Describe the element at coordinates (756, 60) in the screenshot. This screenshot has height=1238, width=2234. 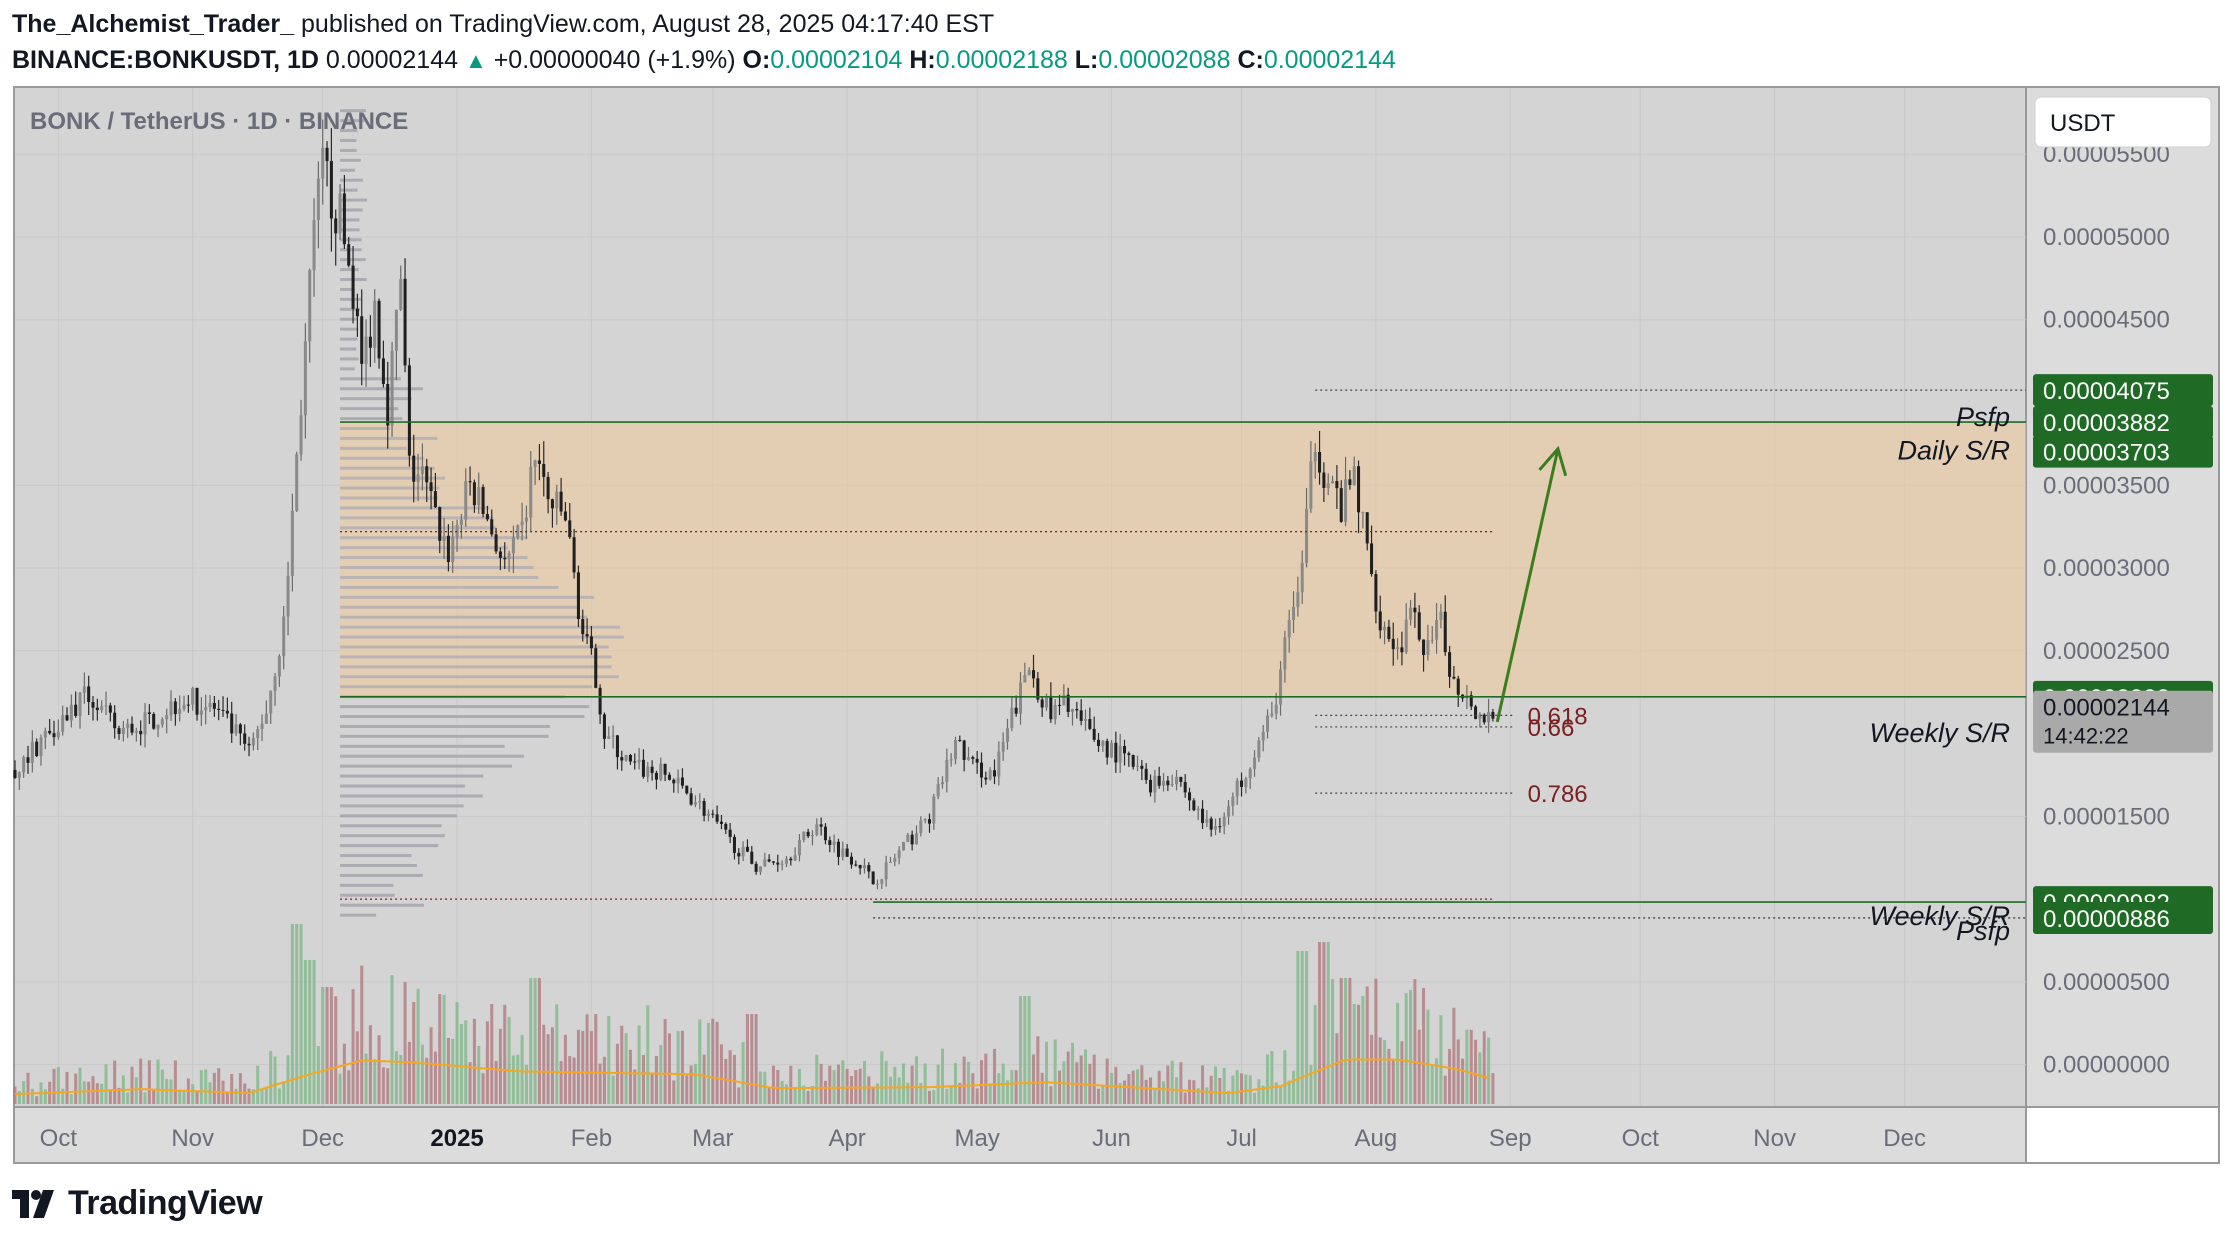
I see `open-label: O:` at that location.